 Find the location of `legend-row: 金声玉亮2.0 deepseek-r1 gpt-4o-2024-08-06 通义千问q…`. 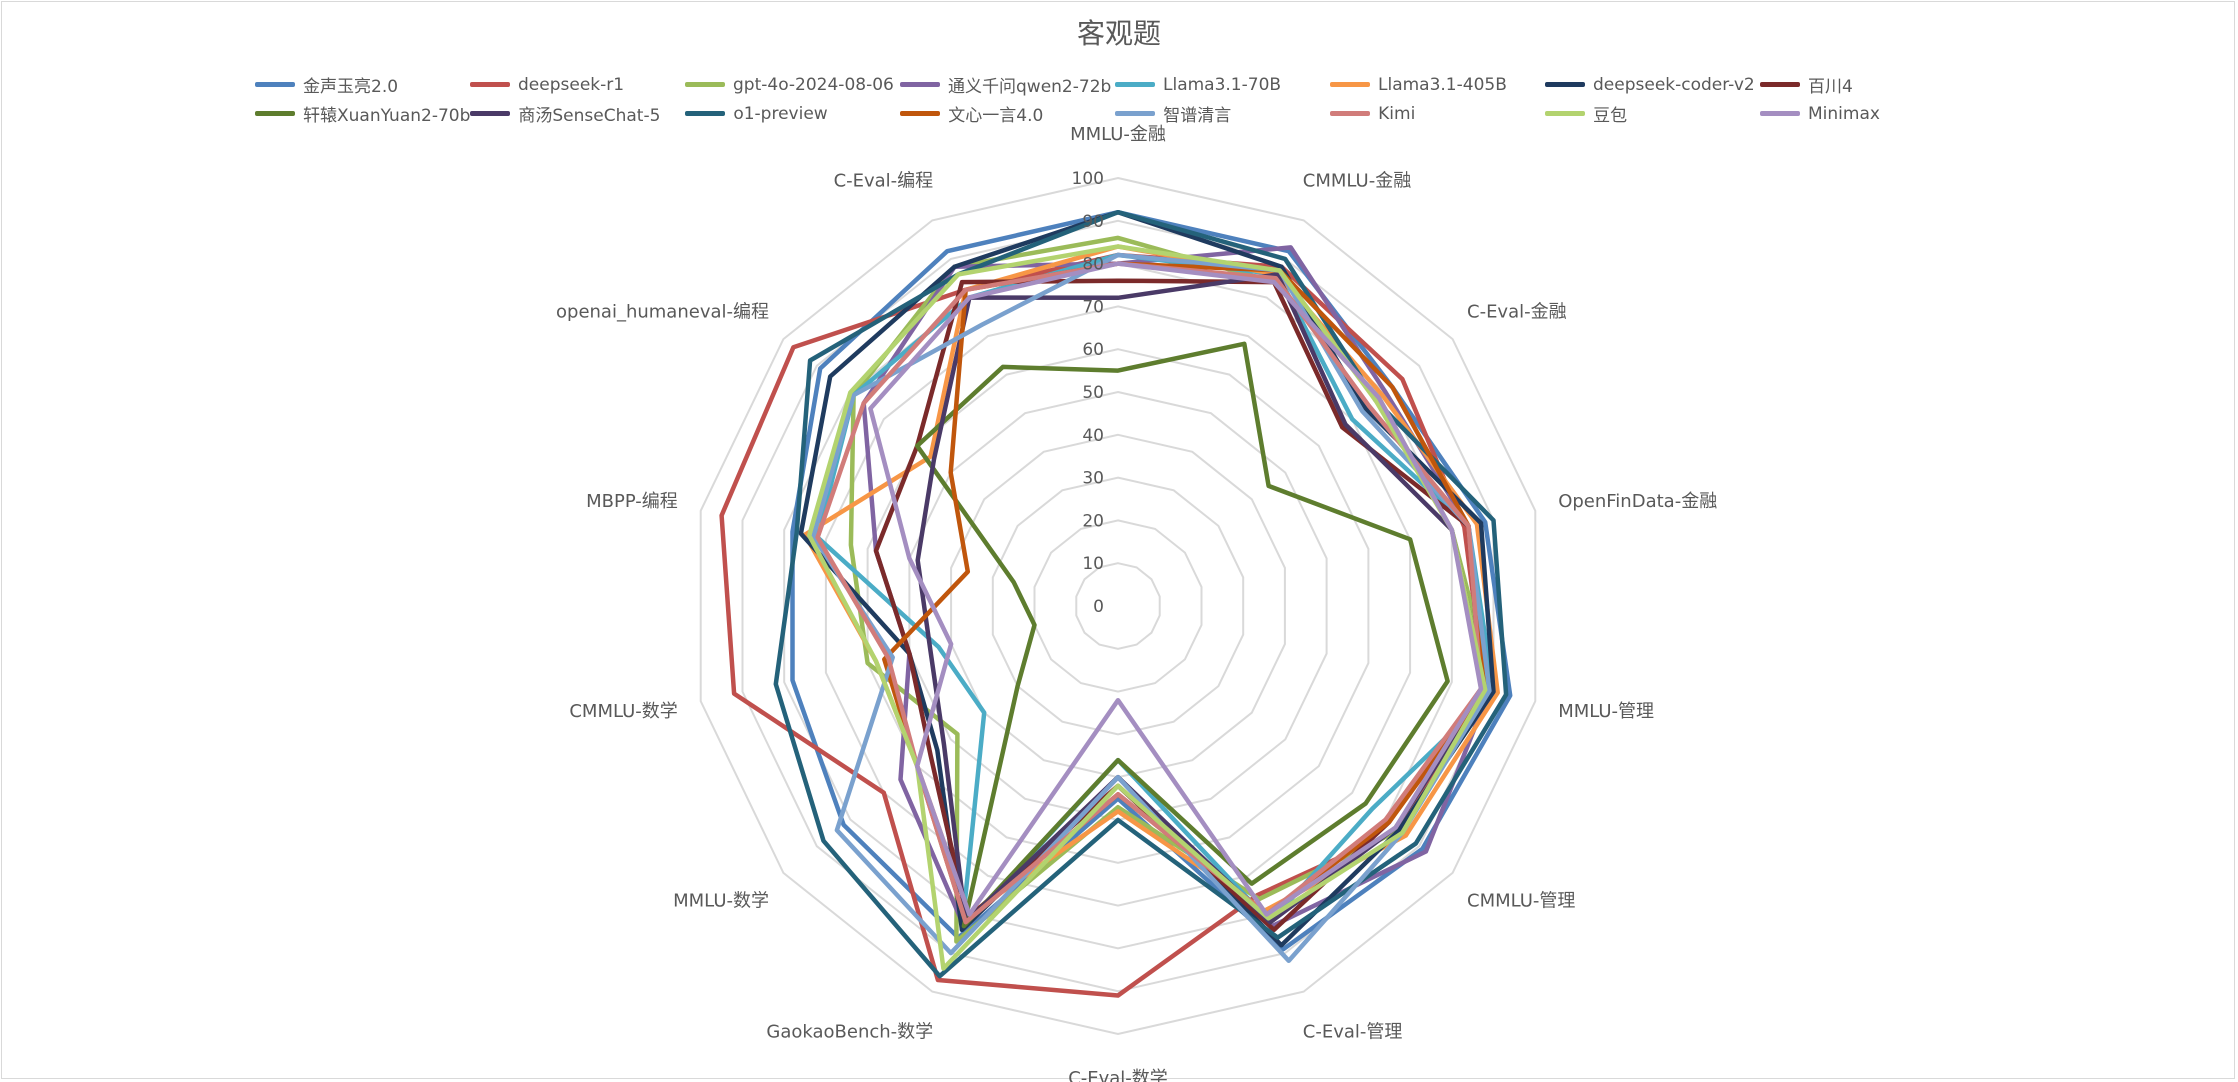

legend-row: 金声玉亮2.0 deepseek-r1 gpt-4o-2024-08-06 通义千问q… is located at coordinates (1115, 84).